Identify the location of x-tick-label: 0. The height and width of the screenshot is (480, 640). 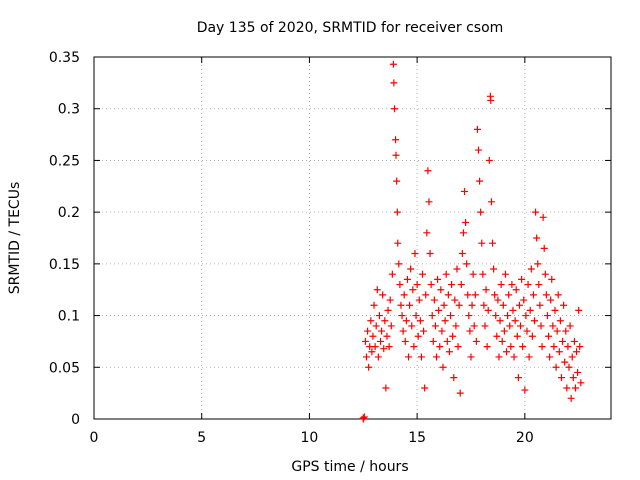
(94, 438).